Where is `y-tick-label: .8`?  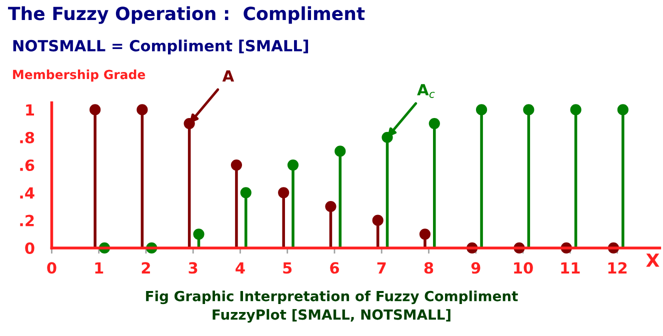
y-tick-label: .8 is located at coordinates (27, 138).